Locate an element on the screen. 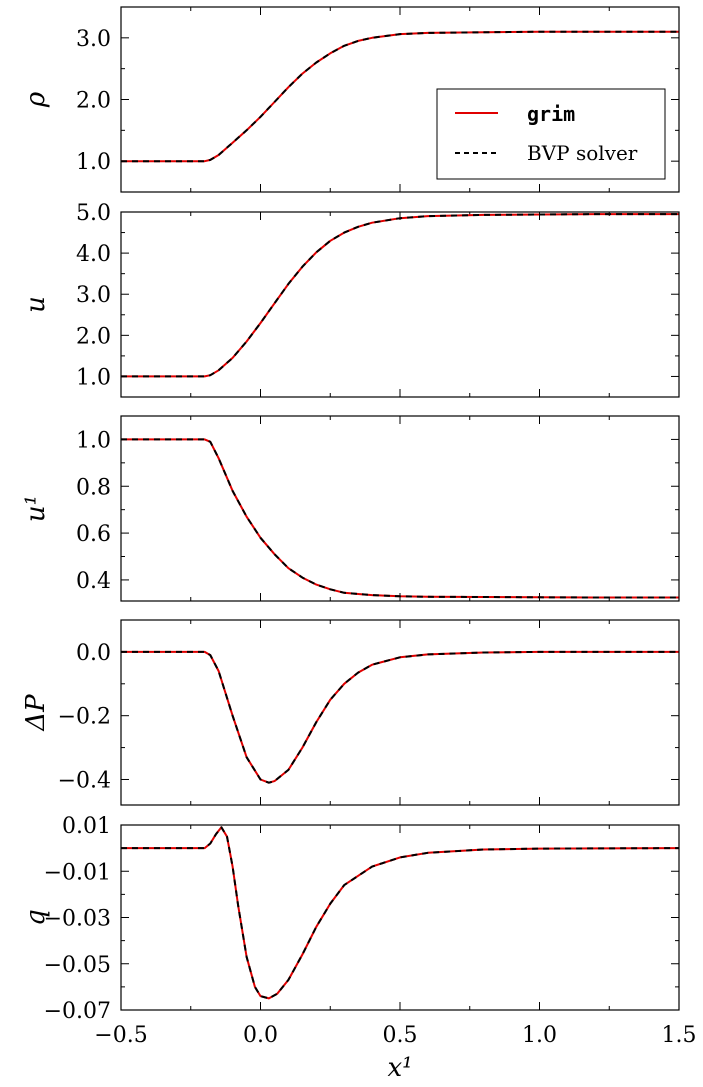  x-tick-label: −0.5 is located at coordinates (120, 1035).